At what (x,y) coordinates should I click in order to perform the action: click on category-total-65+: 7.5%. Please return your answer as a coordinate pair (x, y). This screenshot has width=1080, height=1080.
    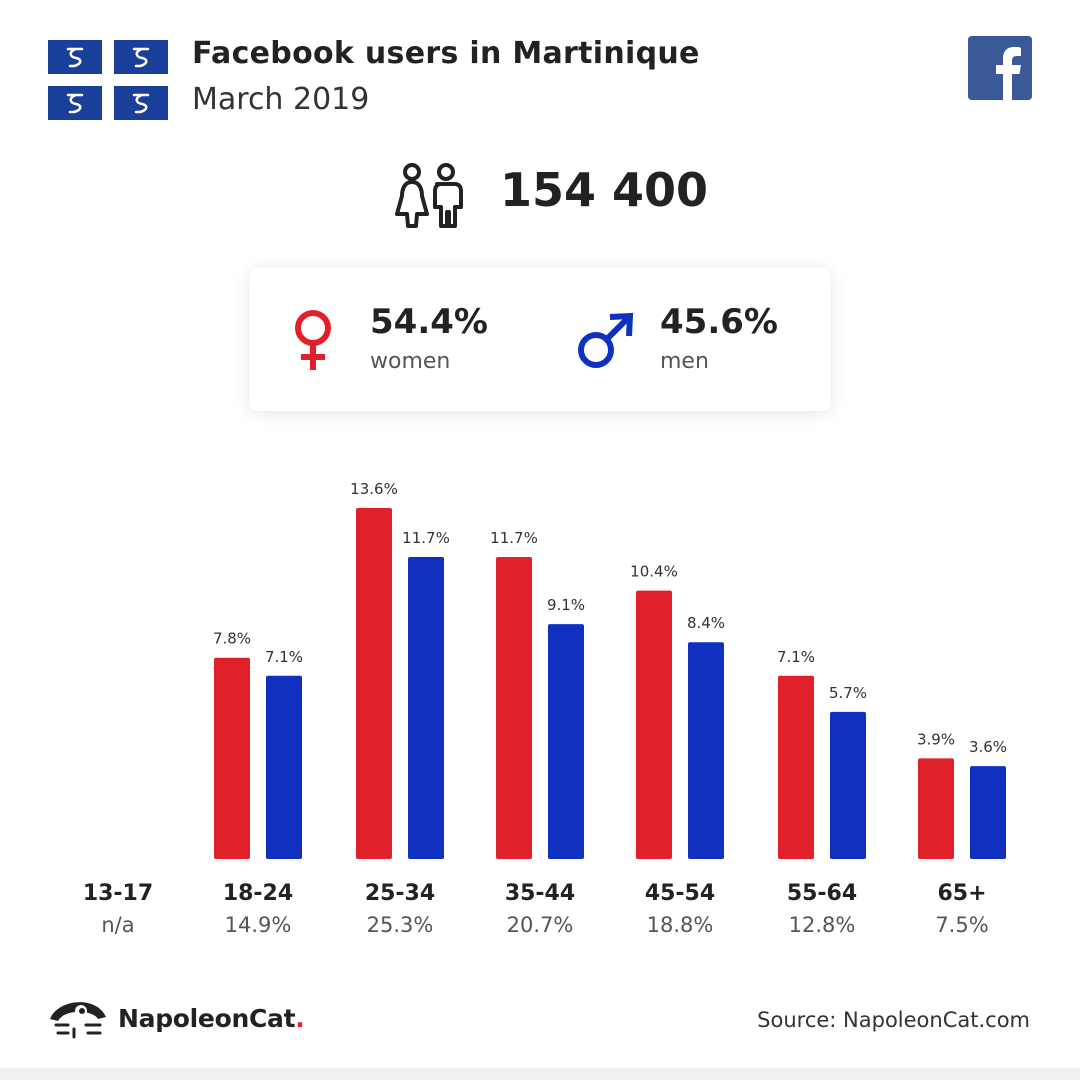
    Looking at the image, I should click on (961, 925).